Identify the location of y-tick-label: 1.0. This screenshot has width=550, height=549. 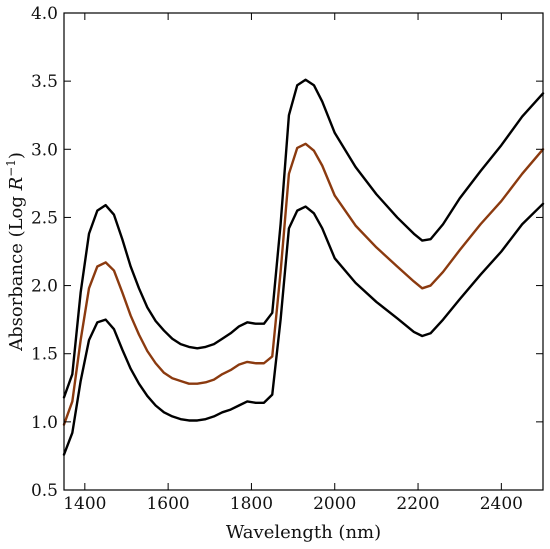
(44, 423).